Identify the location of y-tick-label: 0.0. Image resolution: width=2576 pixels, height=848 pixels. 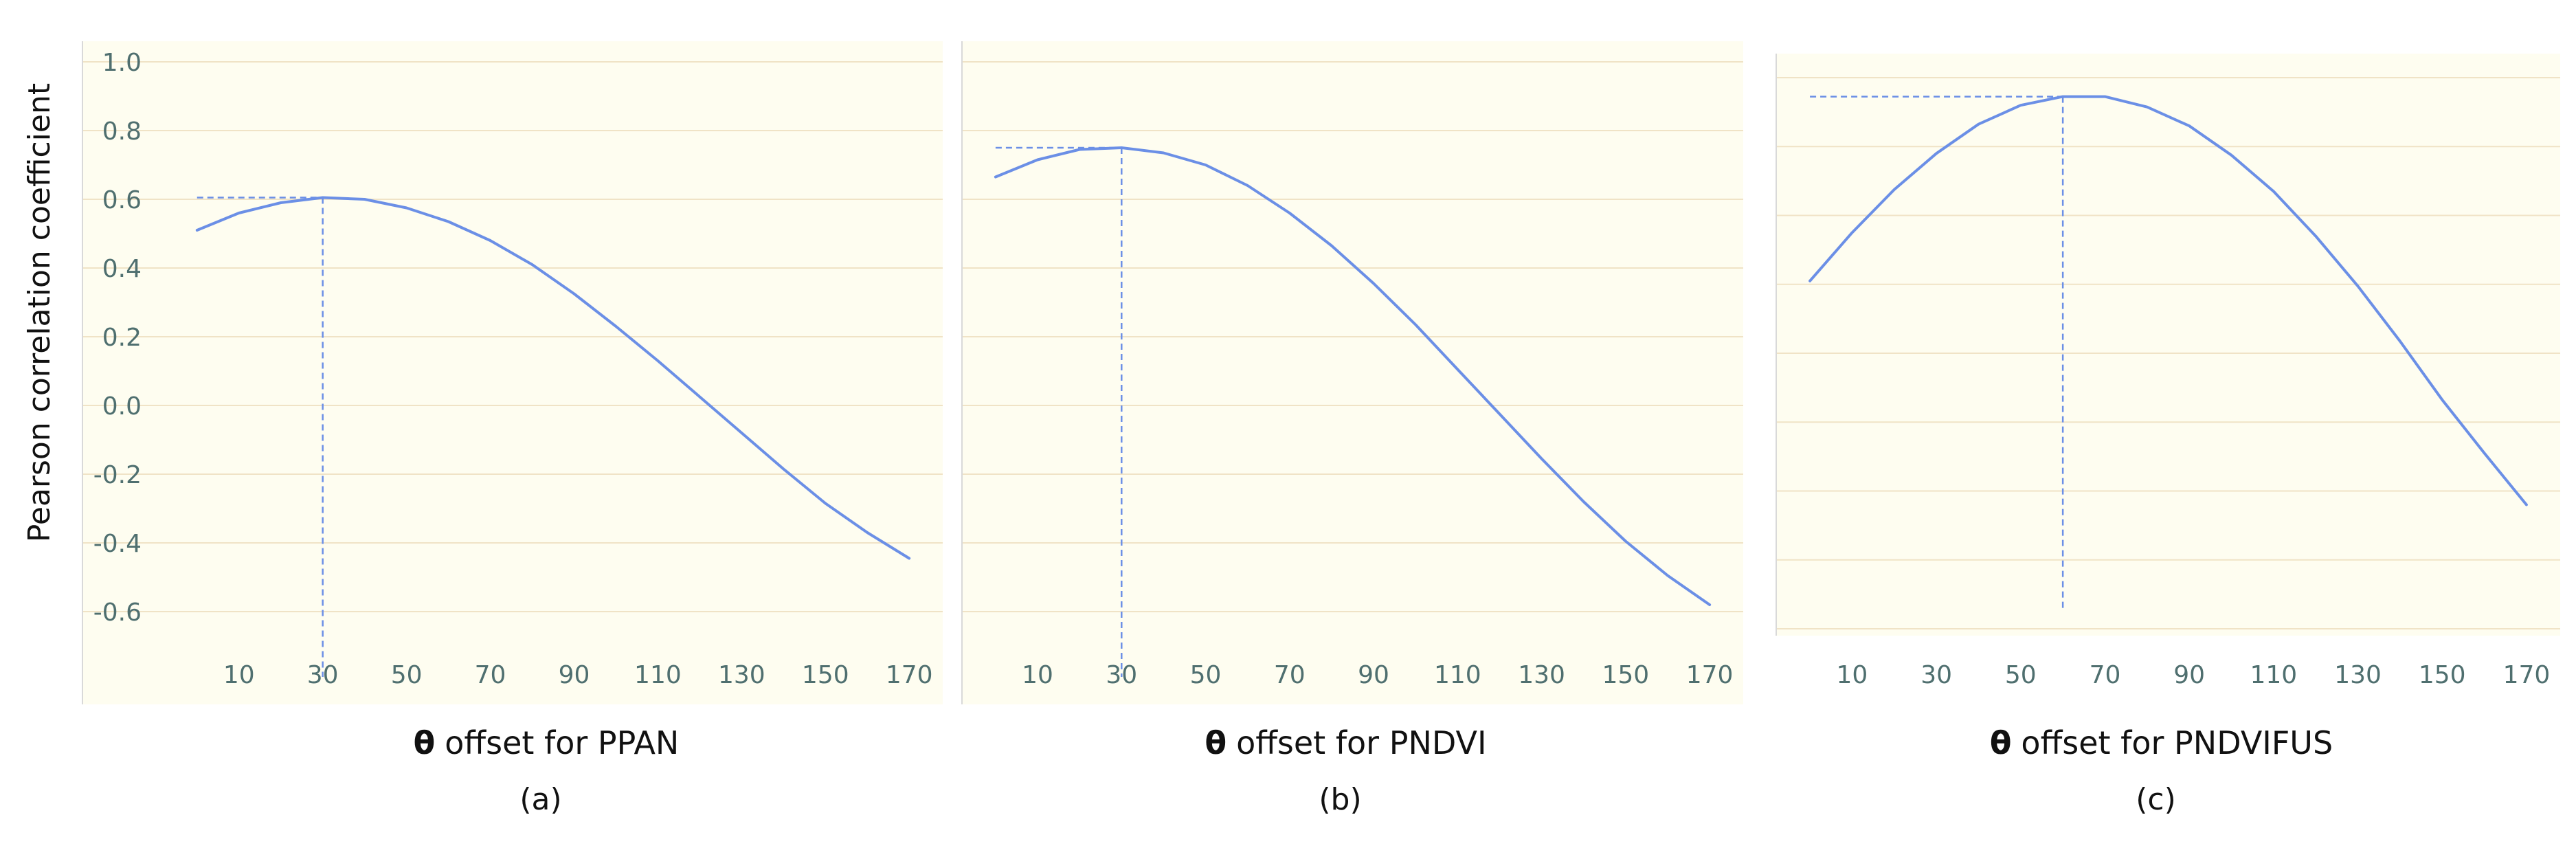
(122, 407).